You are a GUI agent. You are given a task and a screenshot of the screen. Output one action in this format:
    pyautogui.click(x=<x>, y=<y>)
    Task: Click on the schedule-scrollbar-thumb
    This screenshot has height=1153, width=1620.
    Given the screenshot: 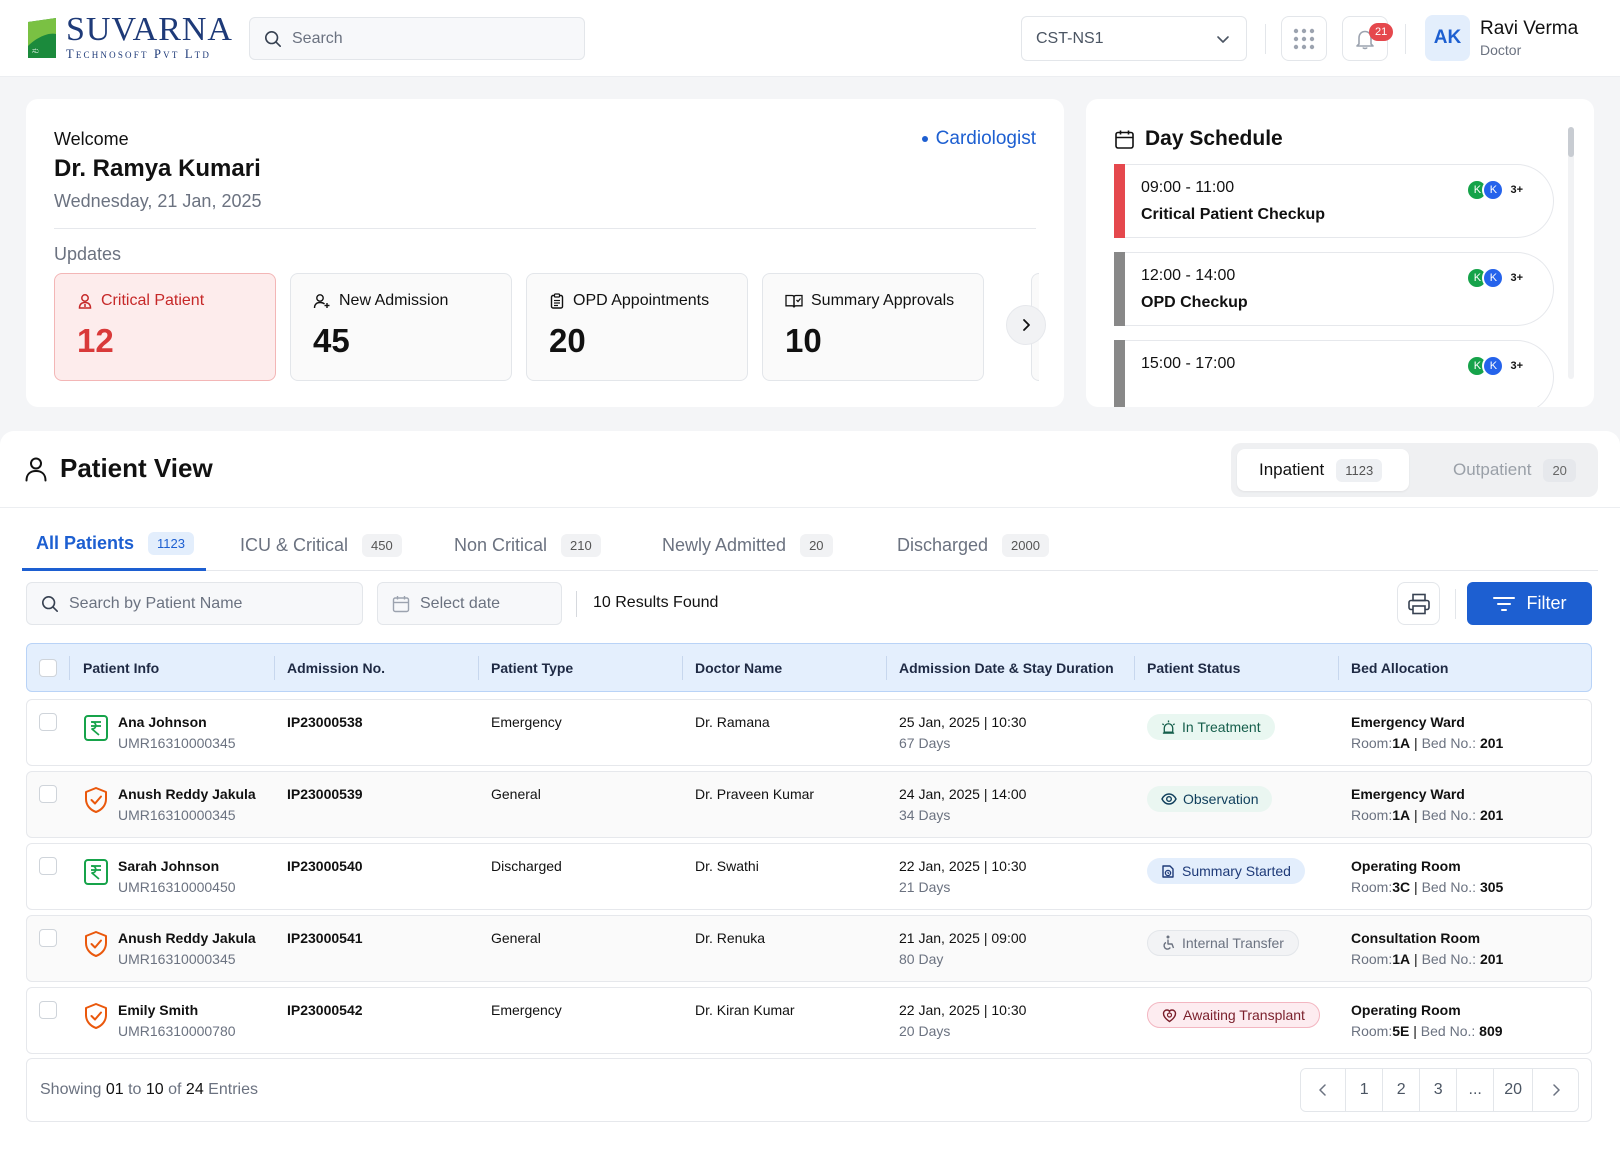 What is the action you would take?
    pyautogui.click(x=1571, y=142)
    